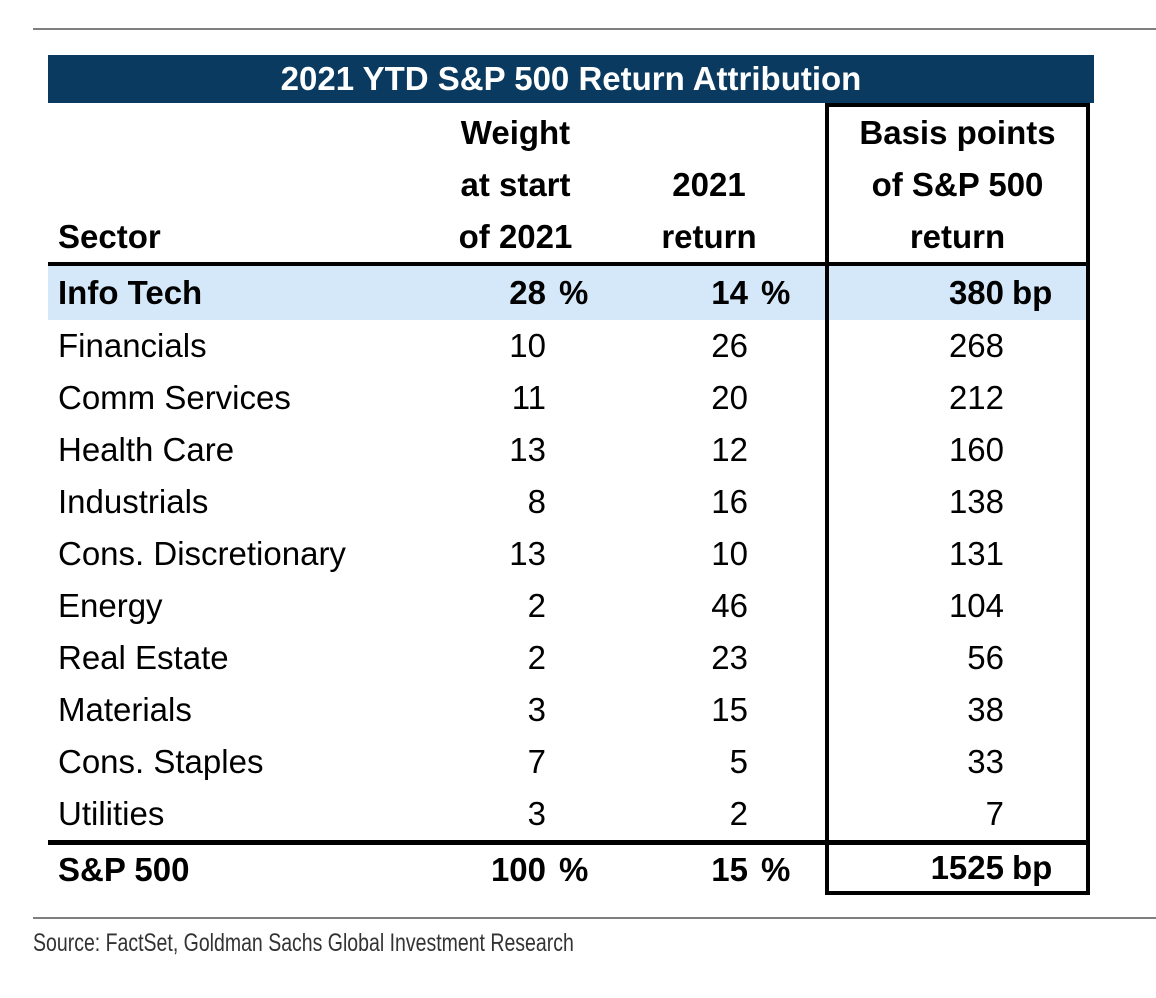 This screenshot has width=1156, height=998. What do you see at coordinates (174, 397) in the screenshot?
I see `sector-cell: Comm Services` at bounding box center [174, 397].